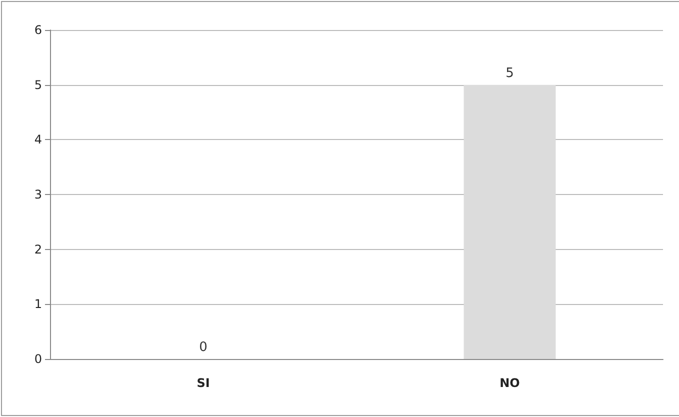 The image size is (679, 417). I want to click on y-tick-label: 5, so click(38, 85).